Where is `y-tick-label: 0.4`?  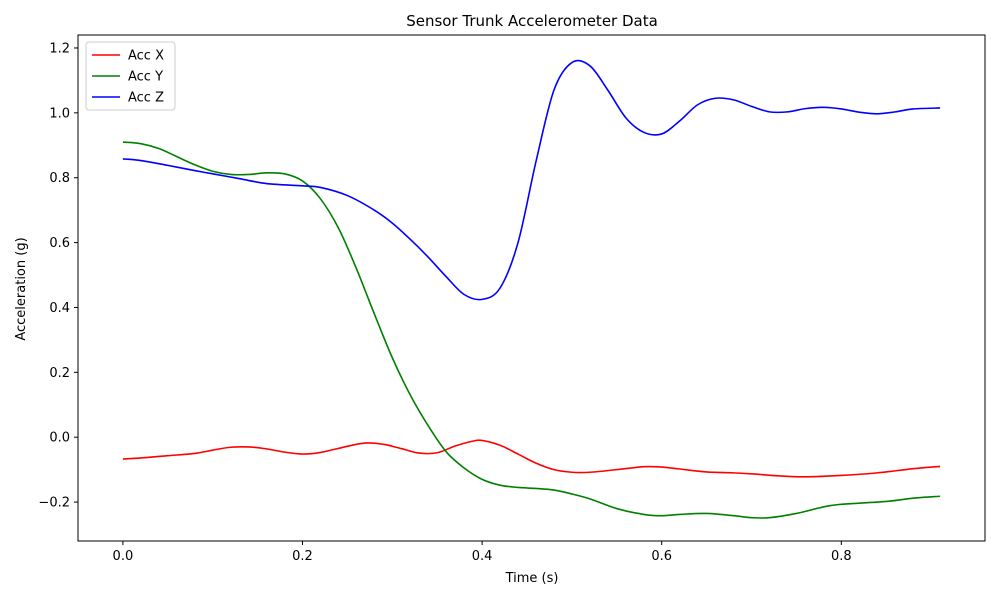 y-tick-label: 0.4 is located at coordinates (59, 308).